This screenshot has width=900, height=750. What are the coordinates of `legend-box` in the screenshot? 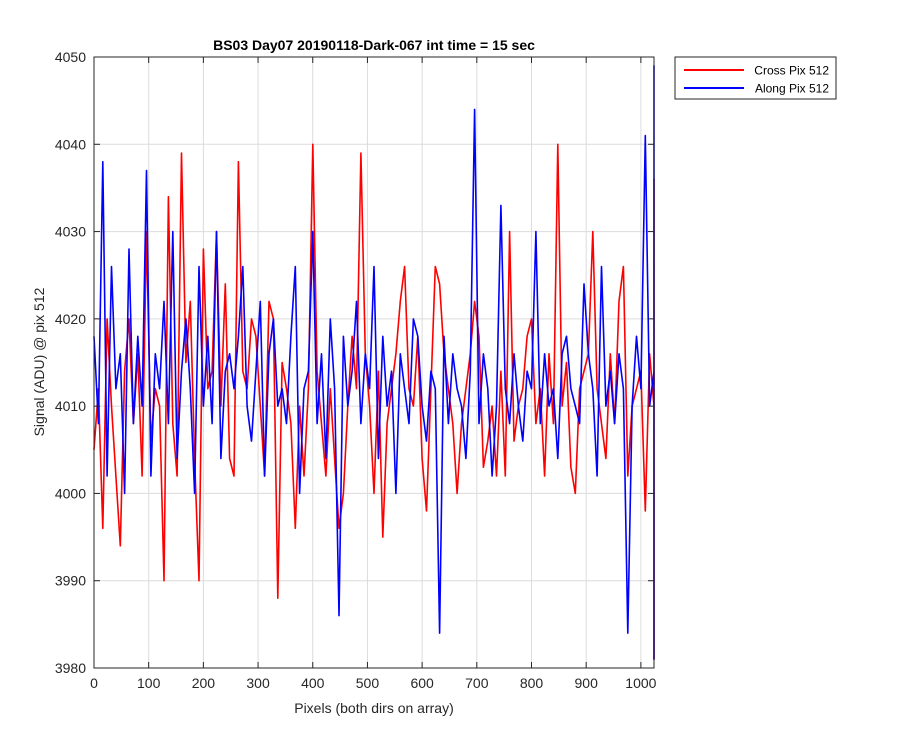 It's located at (755, 78).